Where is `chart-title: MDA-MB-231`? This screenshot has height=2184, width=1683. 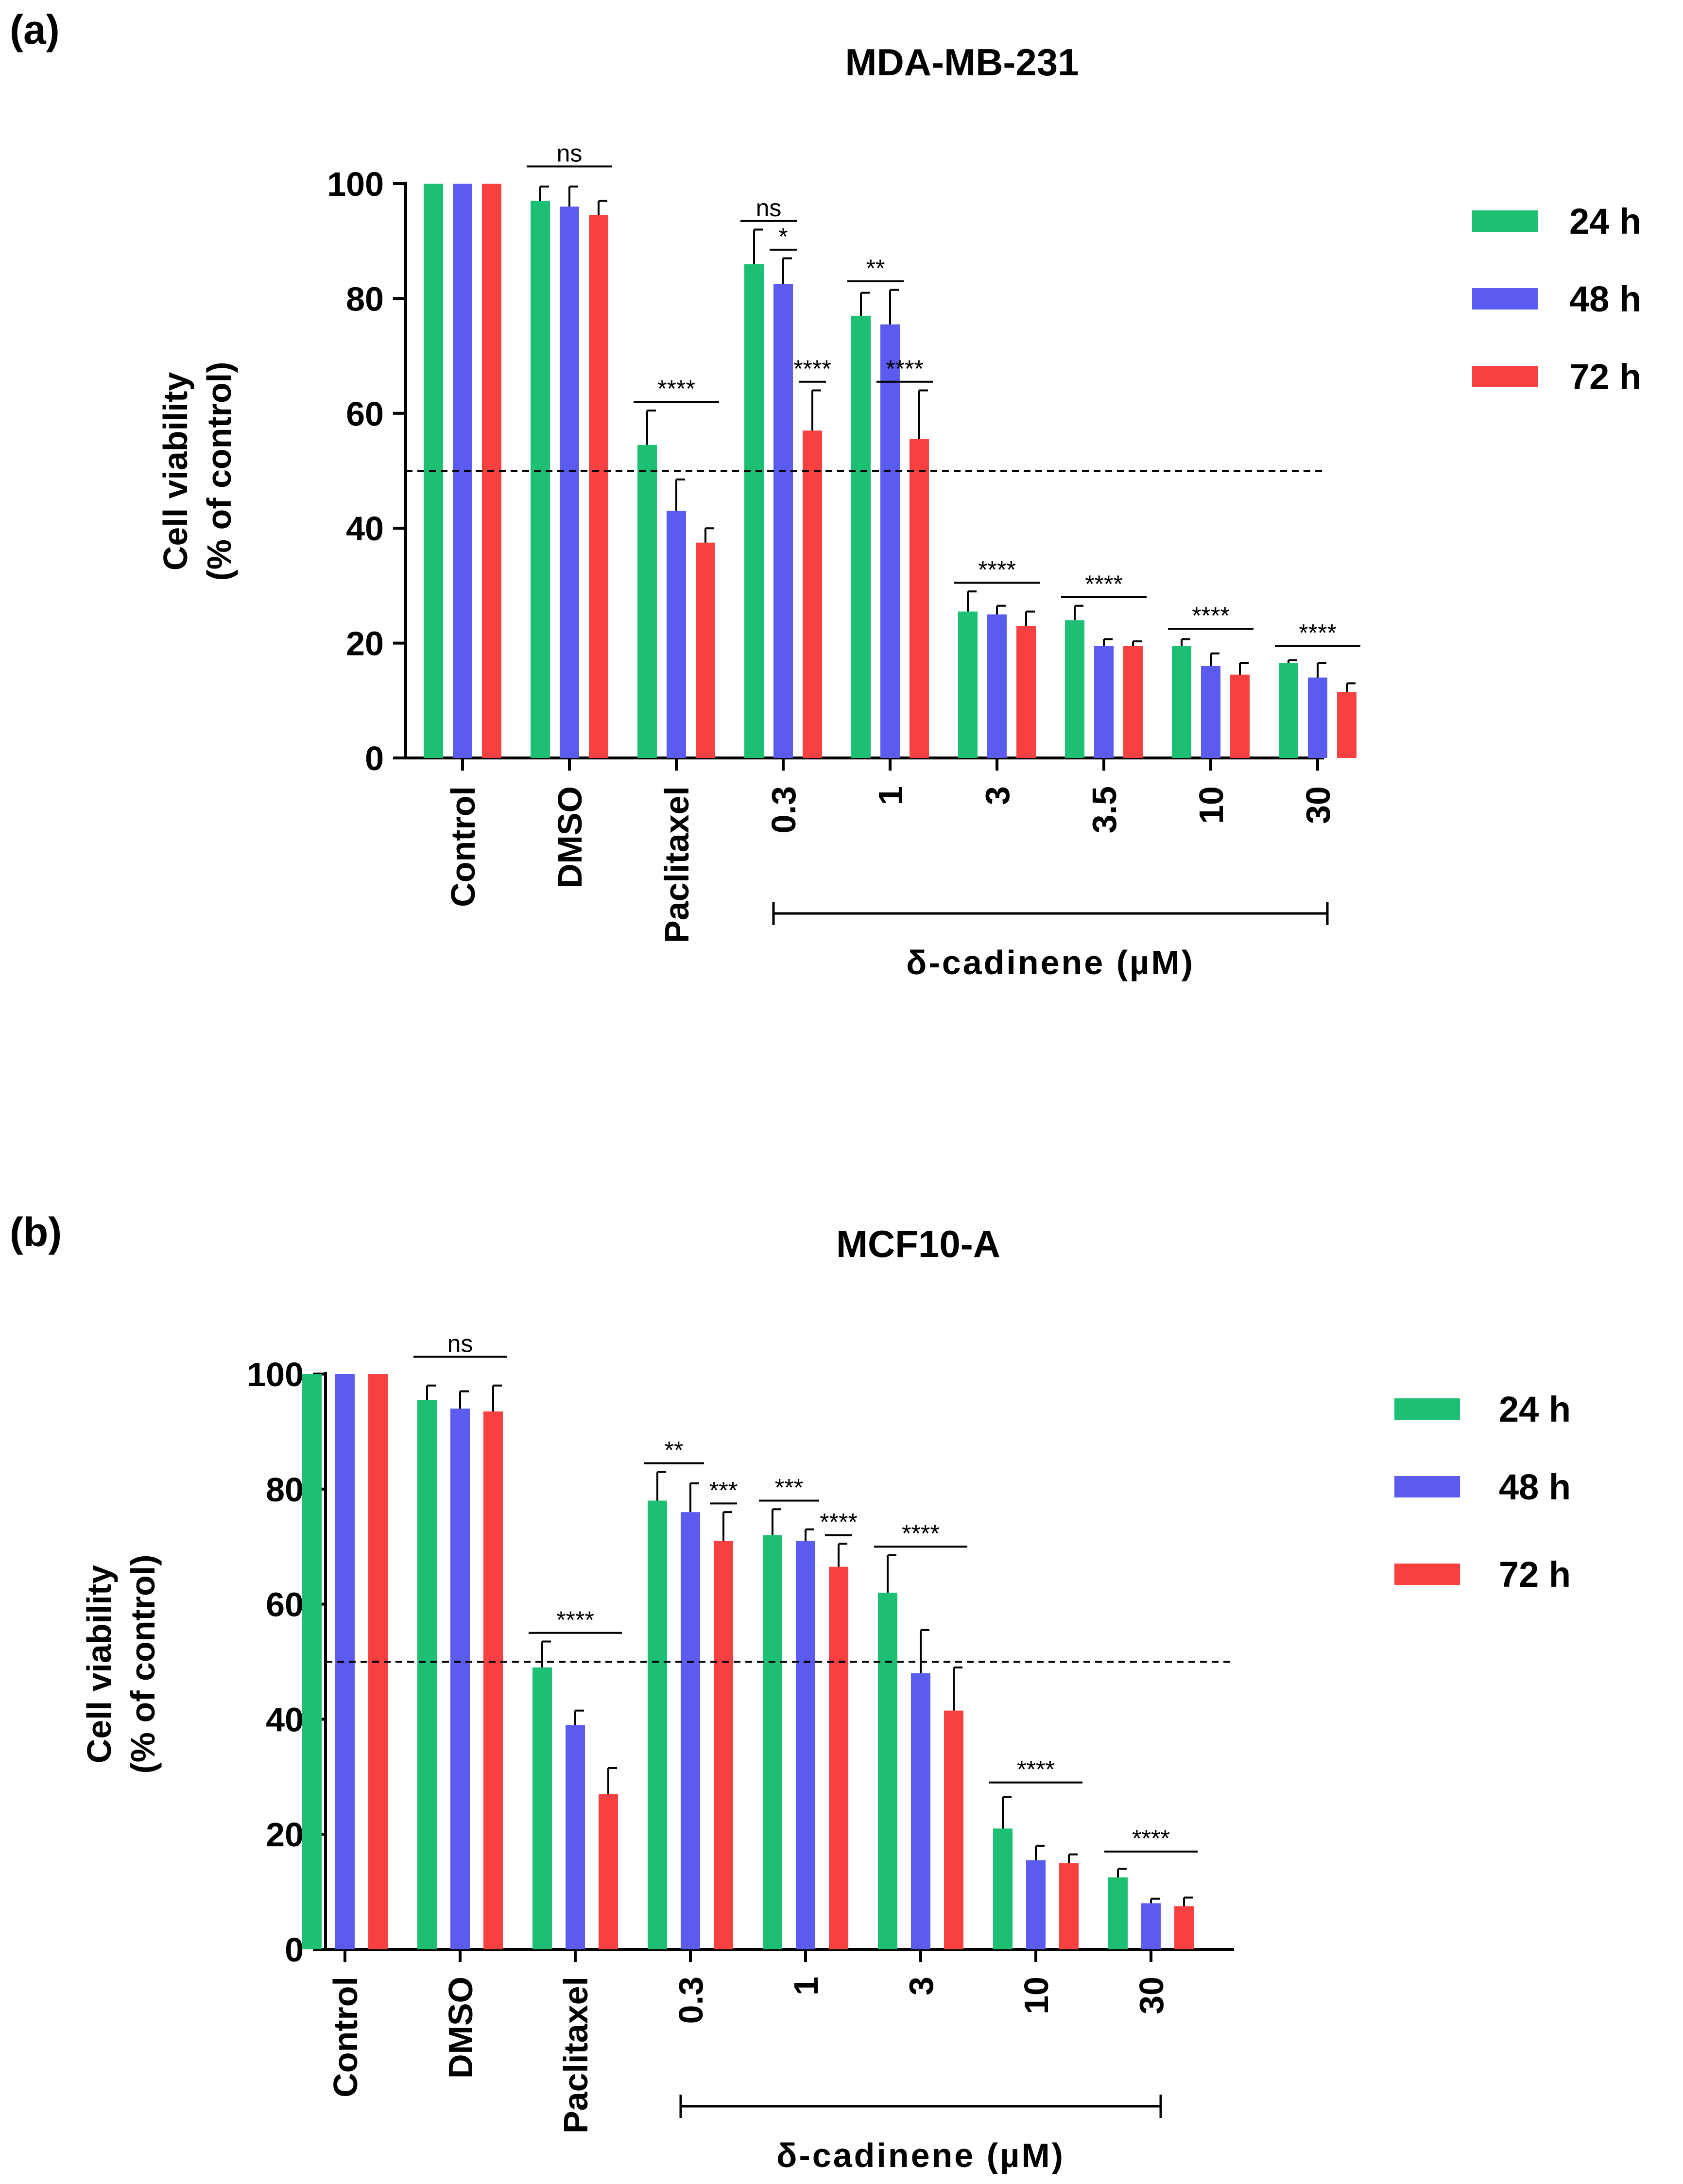
chart-title: MDA-MB-231 is located at coordinates (962, 62).